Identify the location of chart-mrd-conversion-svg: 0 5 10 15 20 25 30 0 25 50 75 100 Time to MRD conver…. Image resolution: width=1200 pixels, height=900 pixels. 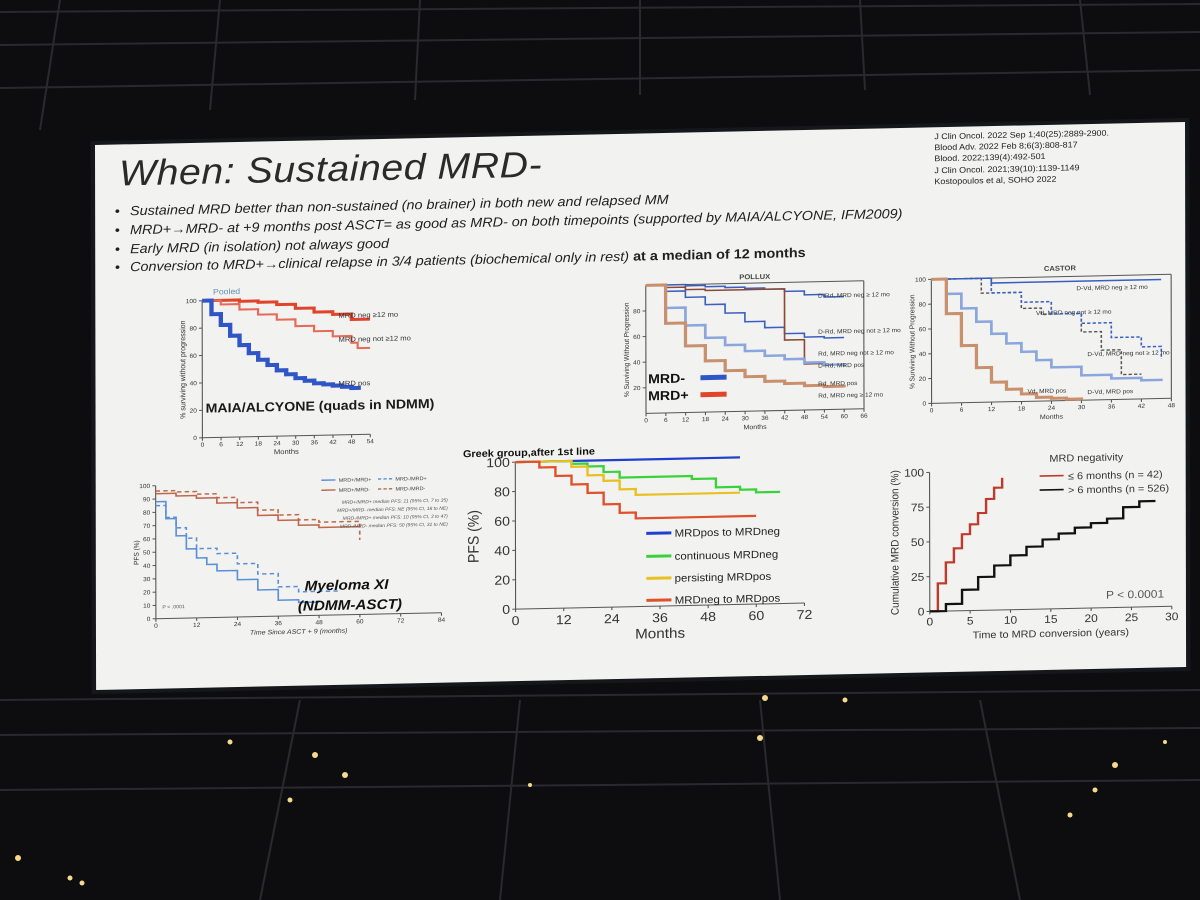
(1034, 547).